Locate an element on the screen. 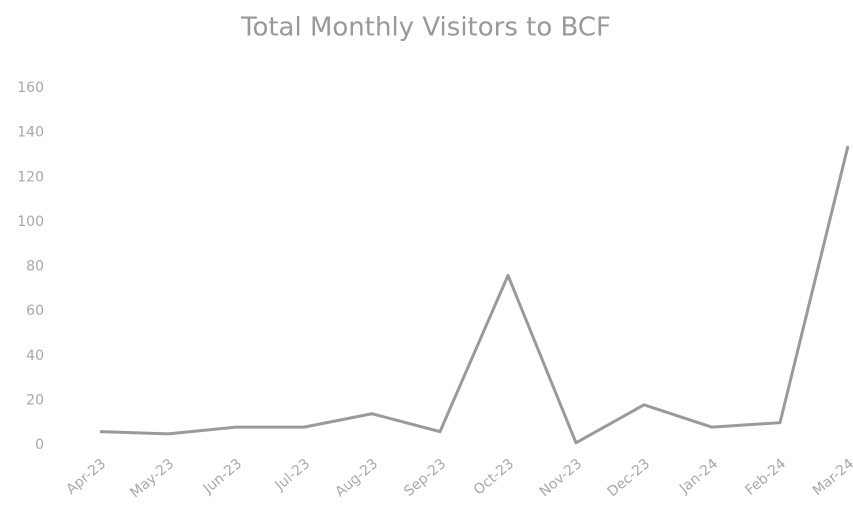 This screenshot has height=522, width=853. y-tick-label: 120 is located at coordinates (30, 177).